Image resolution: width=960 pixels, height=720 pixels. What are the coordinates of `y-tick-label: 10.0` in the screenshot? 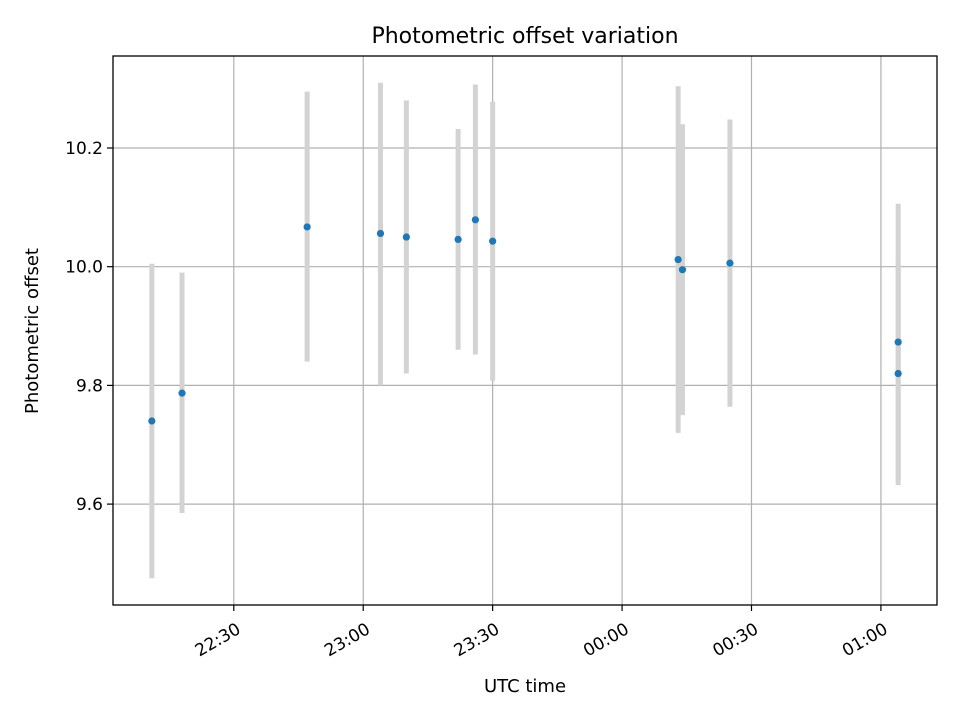 It's located at (84, 268).